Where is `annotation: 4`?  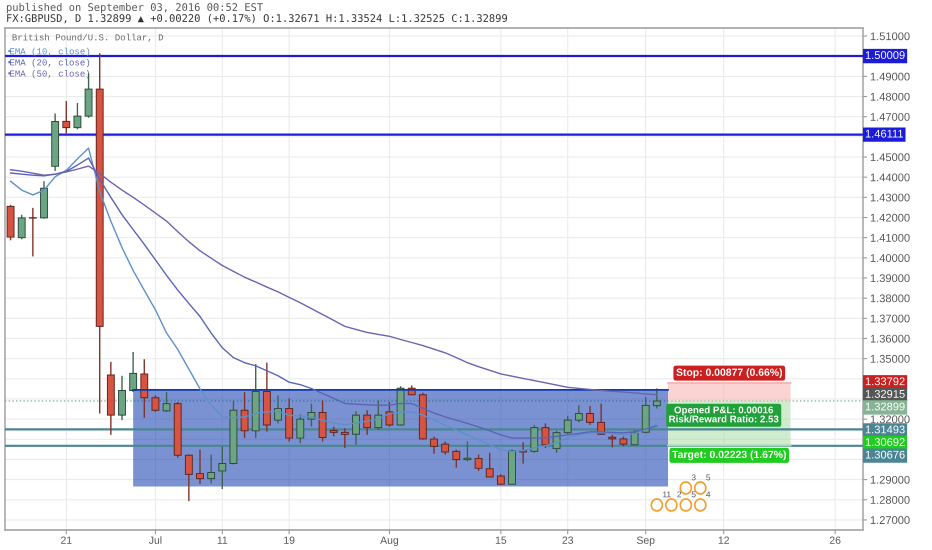
annotation: 4 is located at coordinates (708, 495).